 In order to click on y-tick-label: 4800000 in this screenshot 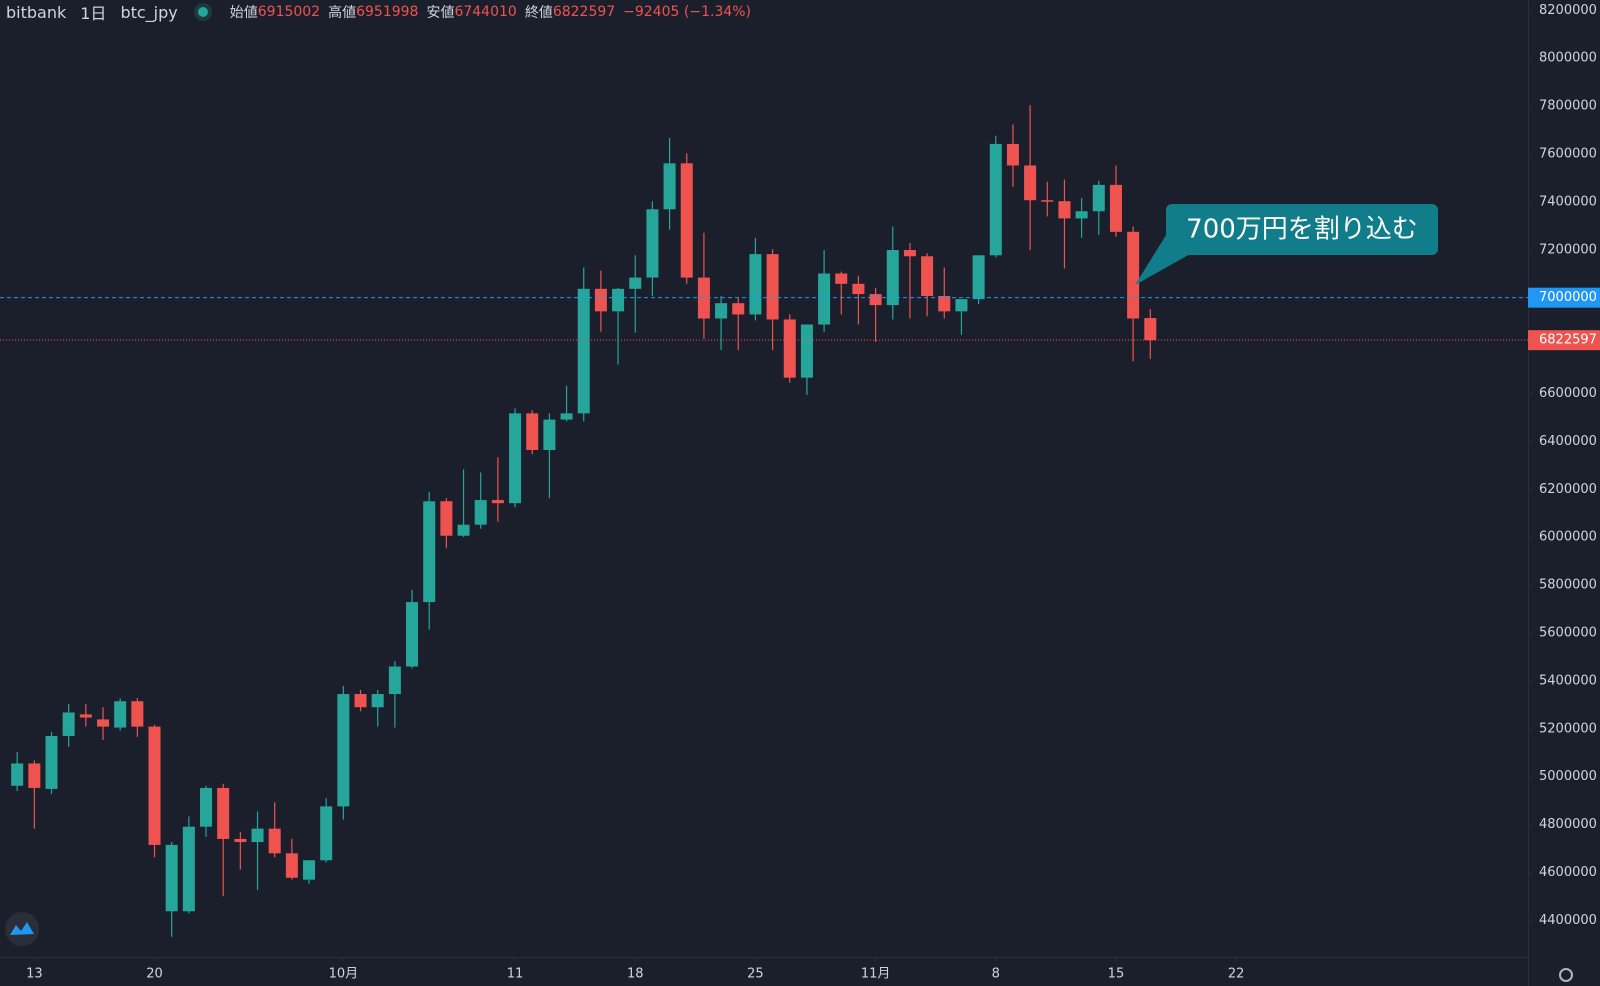, I will do `click(1568, 824)`.